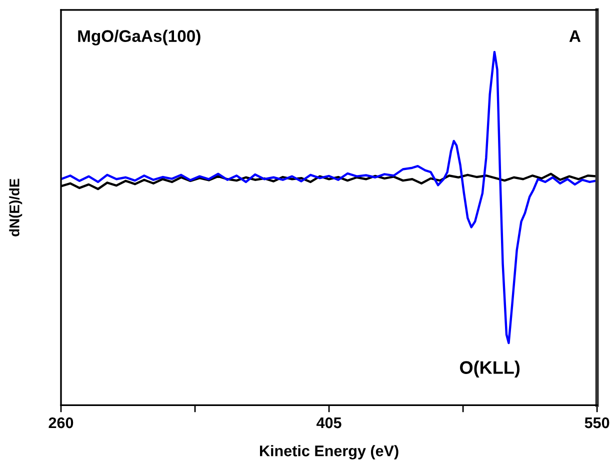 Image resolution: width=613 pixels, height=475 pixels. Describe the element at coordinates (139, 38) in the screenshot. I see `text: MgO/GaAs(100)` at that location.